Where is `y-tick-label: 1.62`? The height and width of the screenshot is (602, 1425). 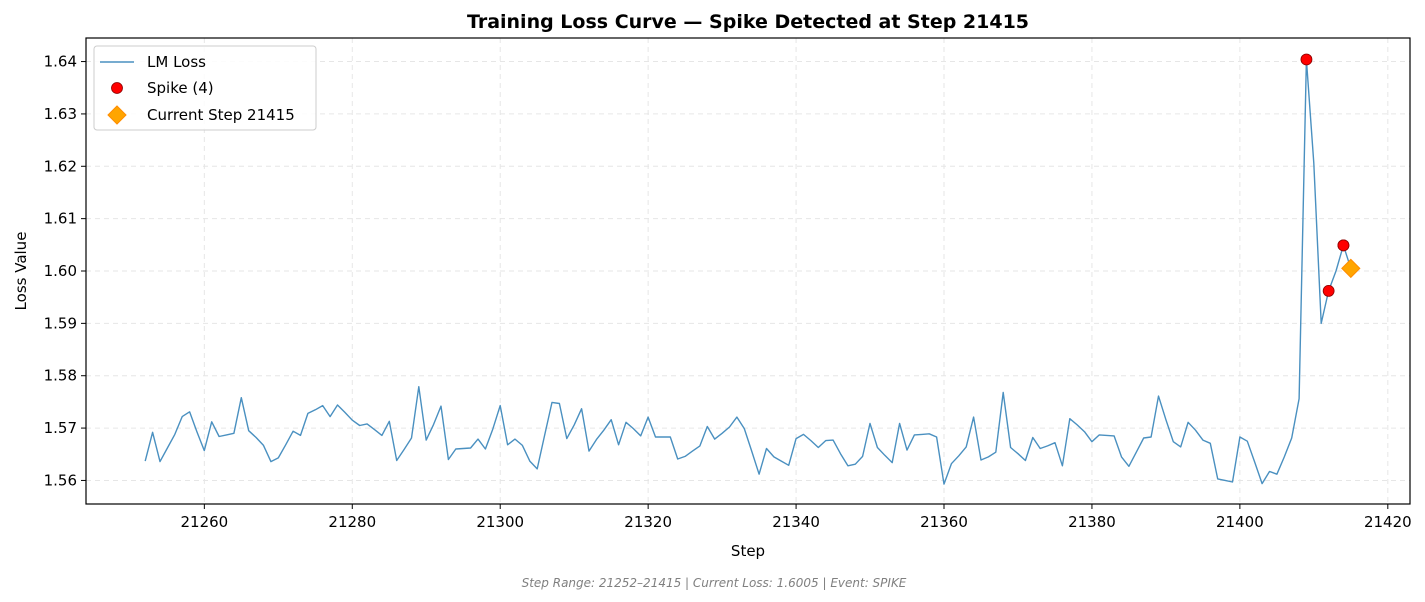
y-tick-label: 1.62 is located at coordinates (60, 166).